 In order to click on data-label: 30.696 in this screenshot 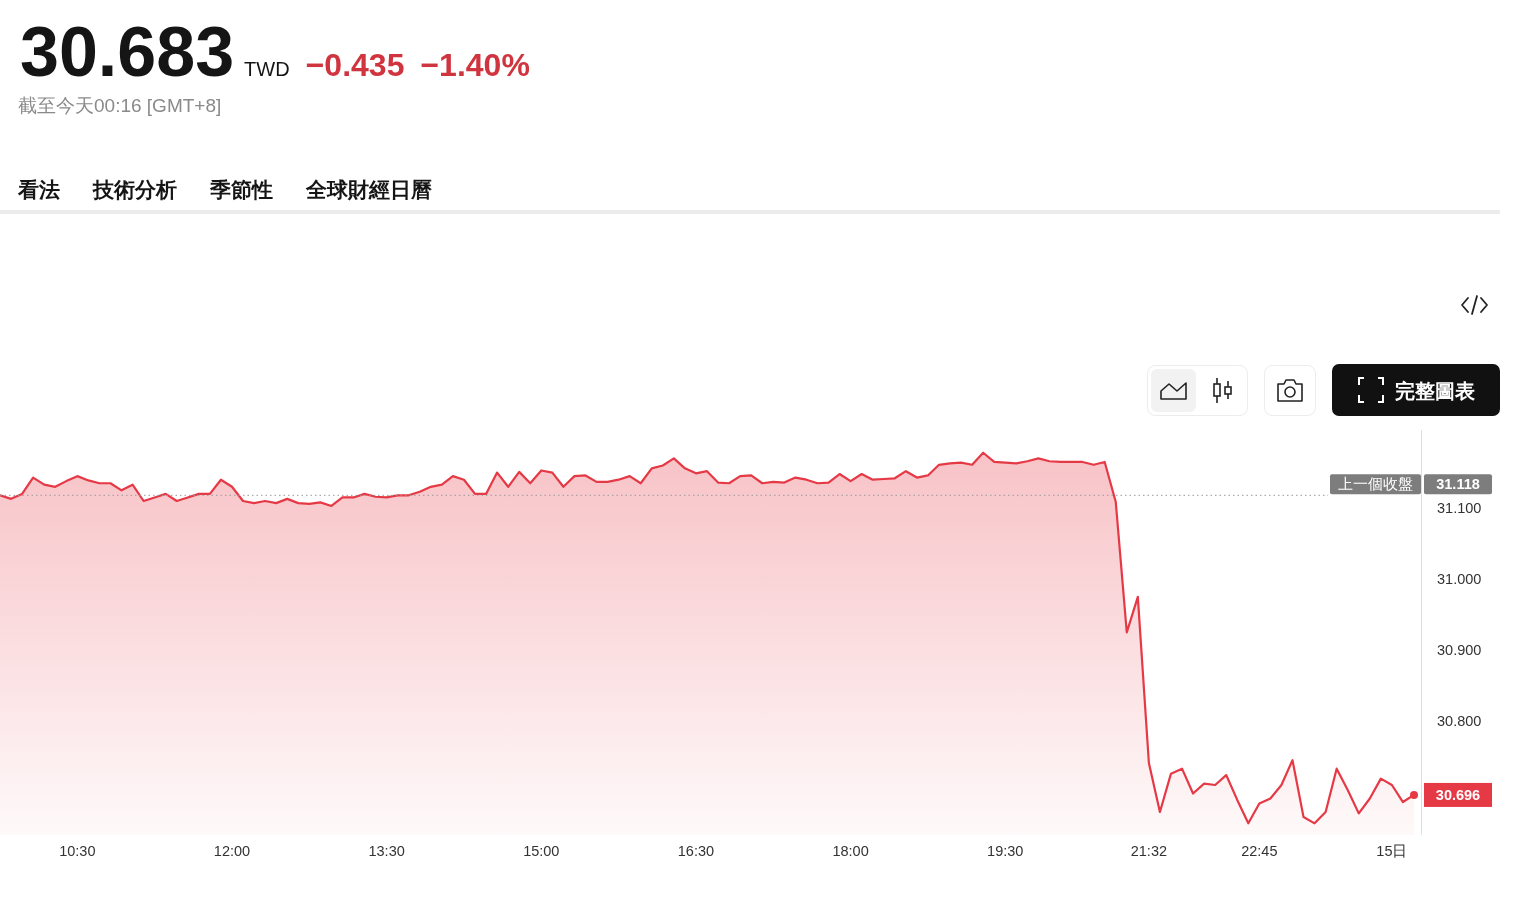, I will do `click(1458, 795)`.